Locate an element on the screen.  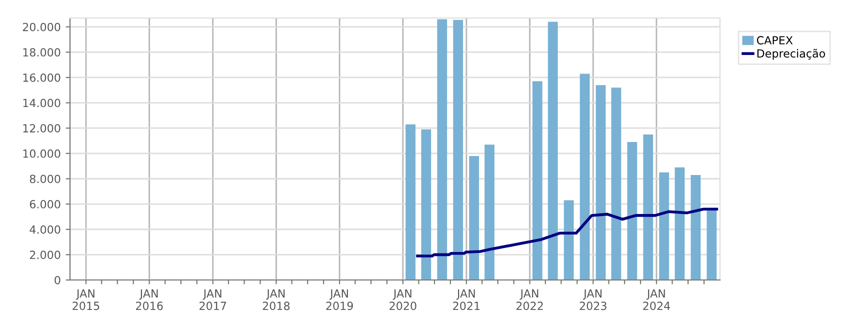
x-tick-label: JAN 2015 is located at coordinates (86, 299).